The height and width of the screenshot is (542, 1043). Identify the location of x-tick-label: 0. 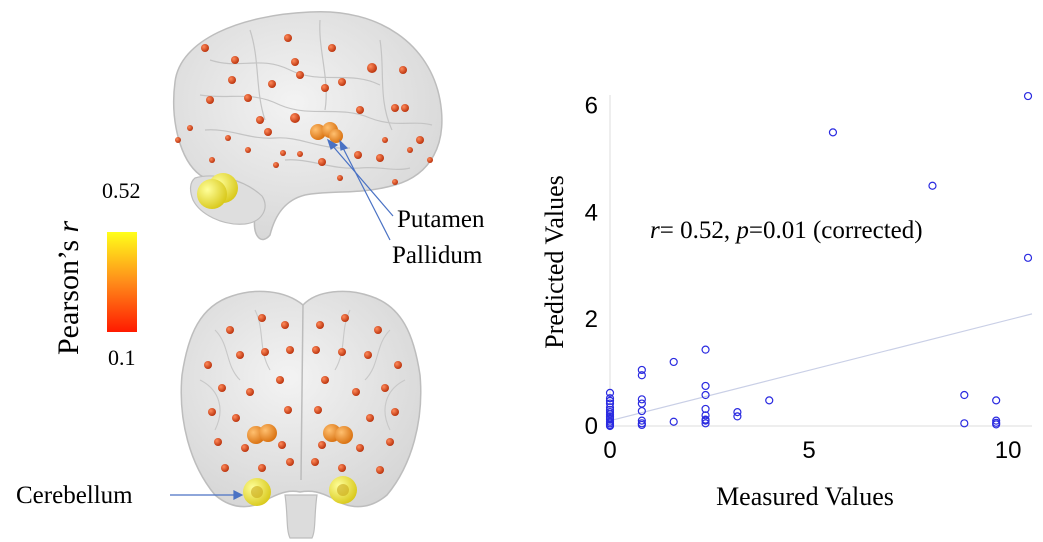
(609, 450).